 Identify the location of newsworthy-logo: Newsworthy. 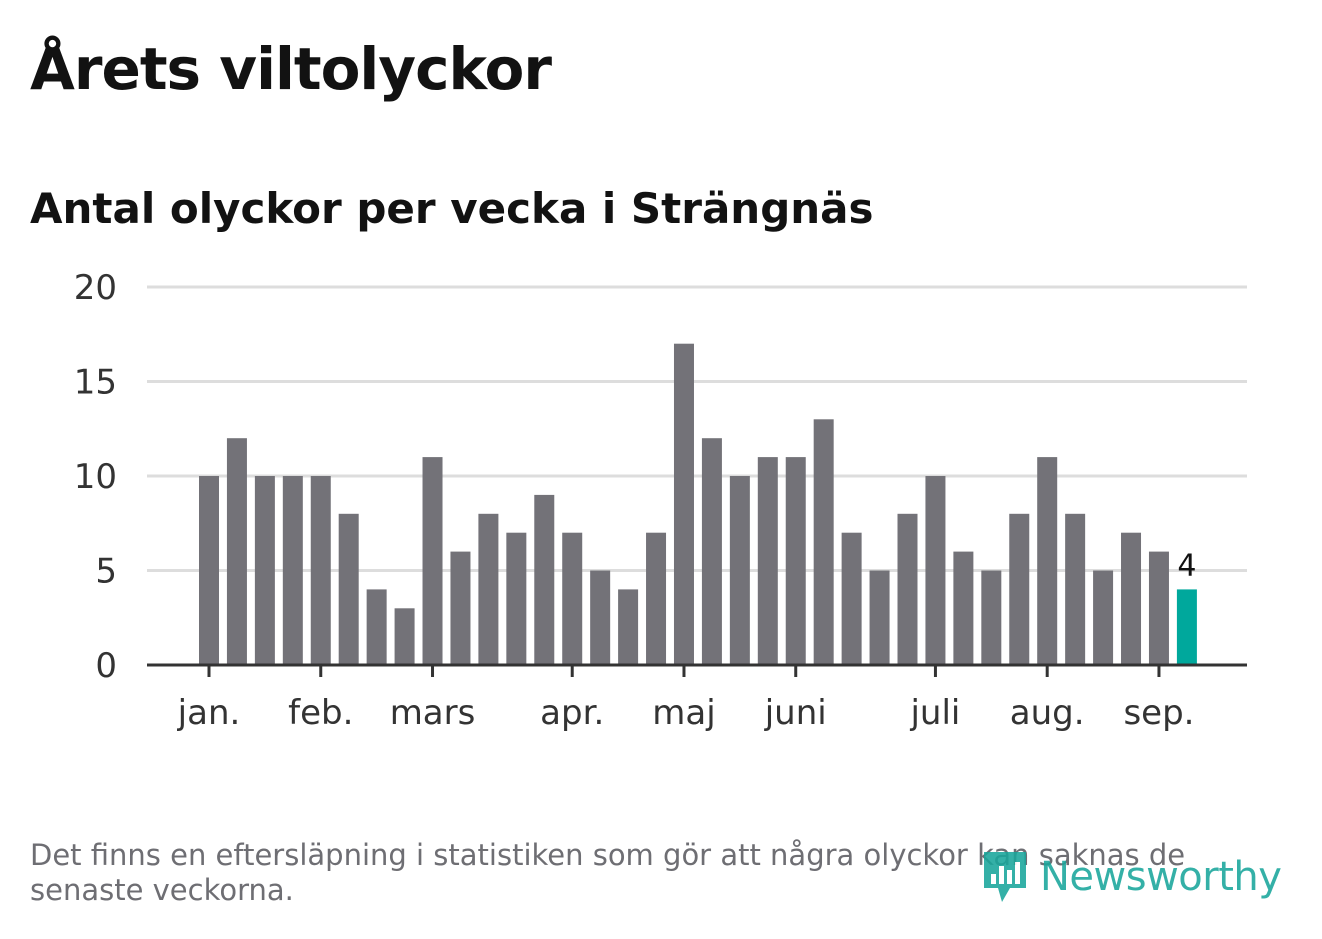
(1131, 877).